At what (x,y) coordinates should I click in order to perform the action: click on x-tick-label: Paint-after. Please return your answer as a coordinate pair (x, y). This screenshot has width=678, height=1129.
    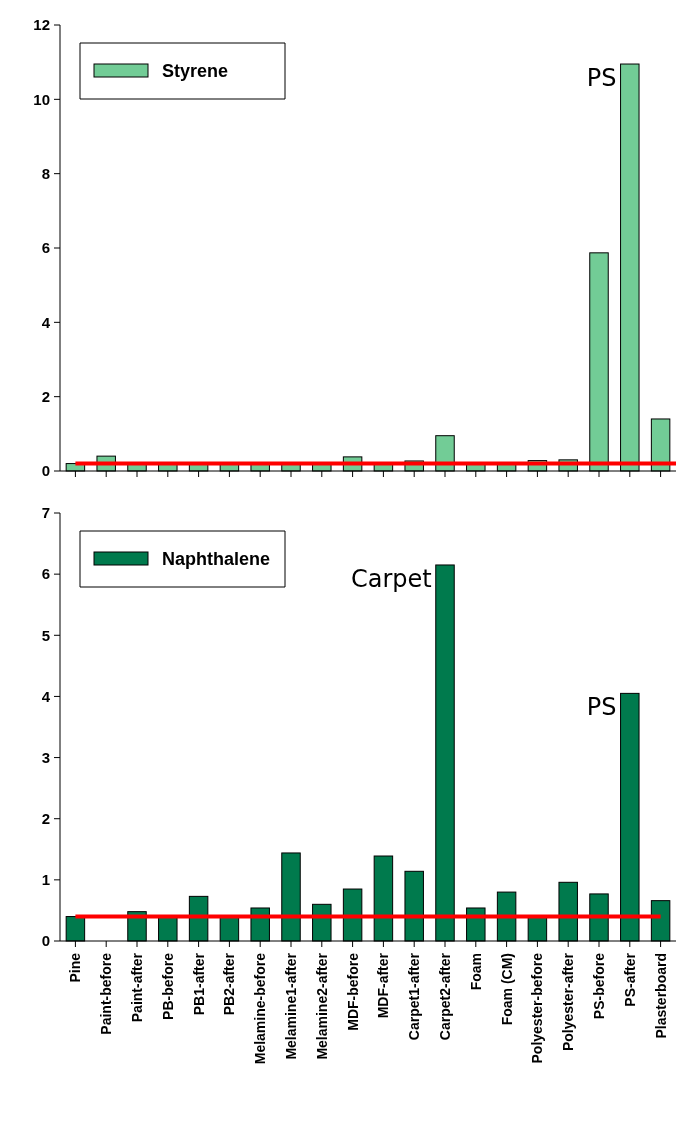
    Looking at the image, I should click on (136, 987).